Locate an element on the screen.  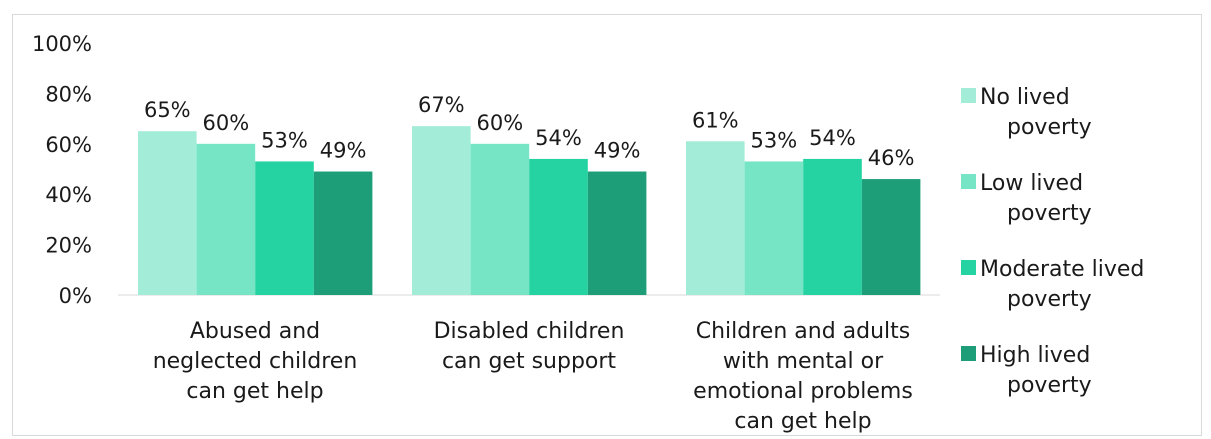
data-label: 65% is located at coordinates (167, 110).